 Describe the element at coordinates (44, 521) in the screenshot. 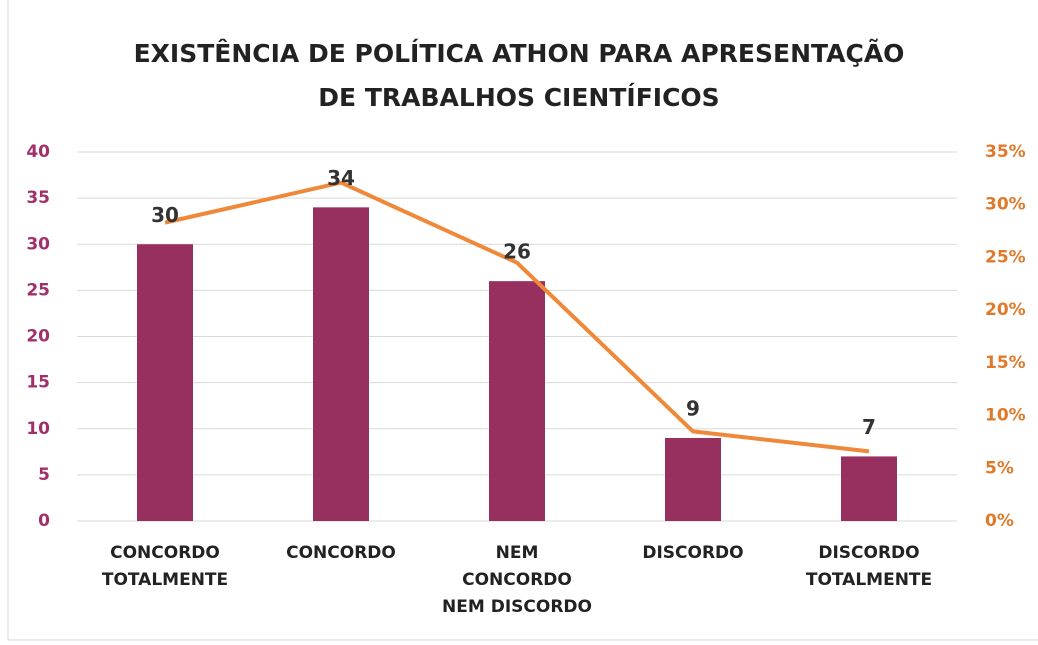

I see `y-tick-label: 0` at that location.